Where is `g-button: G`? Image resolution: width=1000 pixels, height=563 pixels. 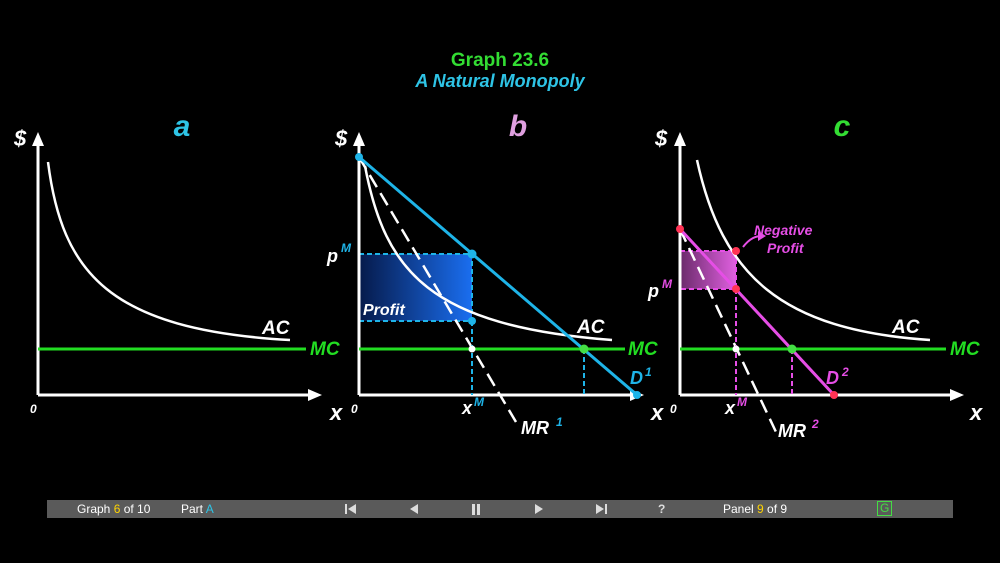 g-button: G is located at coordinates (885, 508).